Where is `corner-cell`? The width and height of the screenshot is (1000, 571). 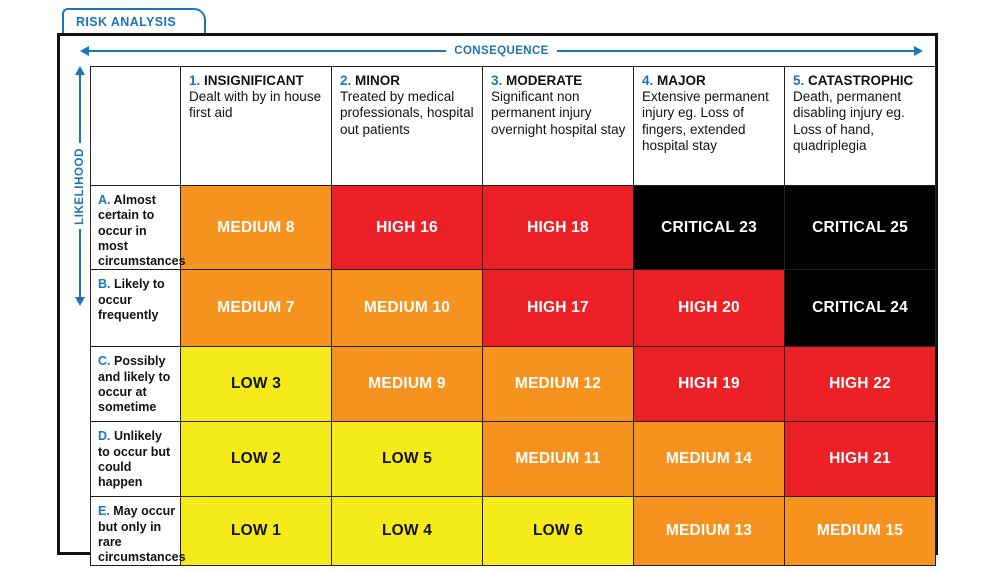
corner-cell is located at coordinates (135, 126).